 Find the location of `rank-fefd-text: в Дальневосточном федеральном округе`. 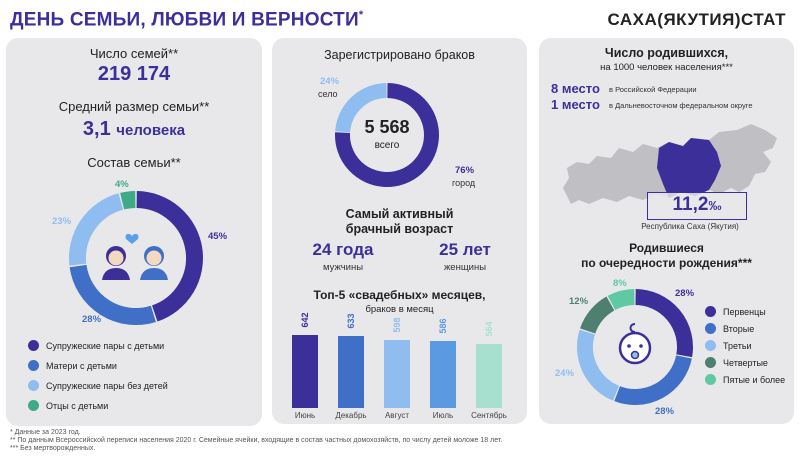

rank-fefd-text: в Дальневосточном федеральном округе is located at coordinates (681, 105).